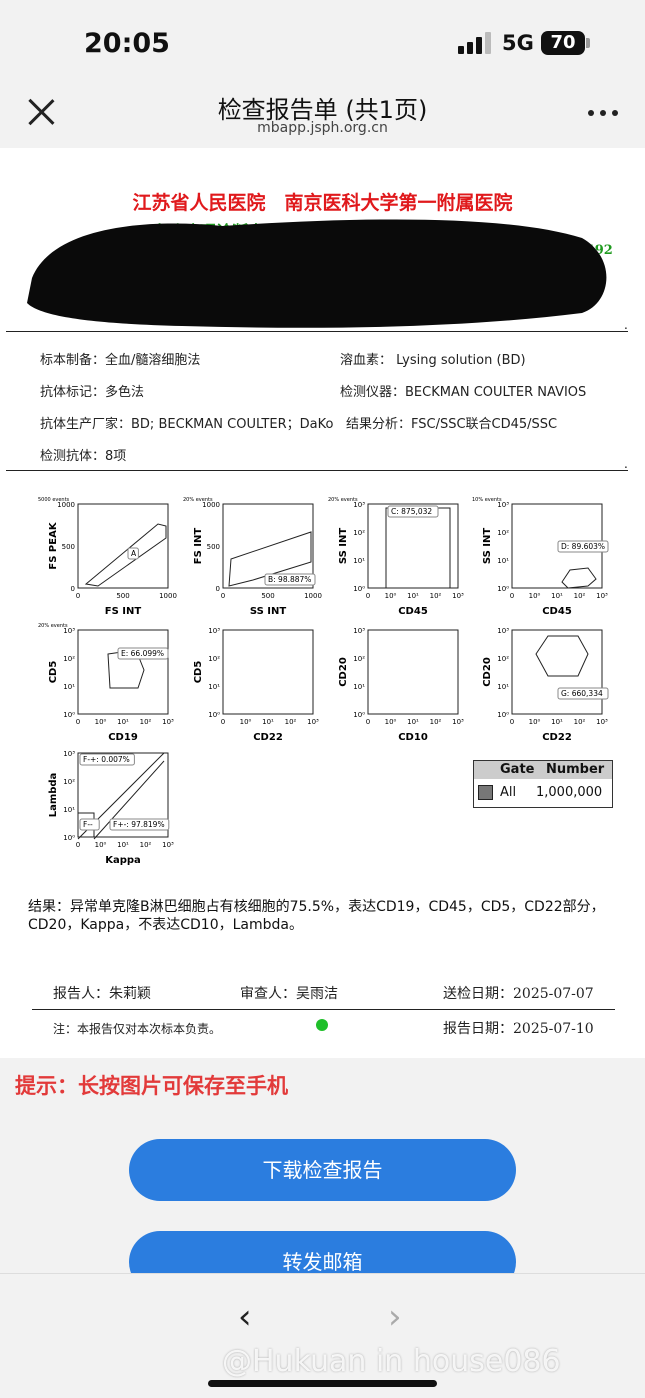 The height and width of the screenshot is (1398, 645). Describe the element at coordinates (120, 360) in the screenshot. I see `info-specimen: 标本制备：全血/髓溶细胞法` at that location.